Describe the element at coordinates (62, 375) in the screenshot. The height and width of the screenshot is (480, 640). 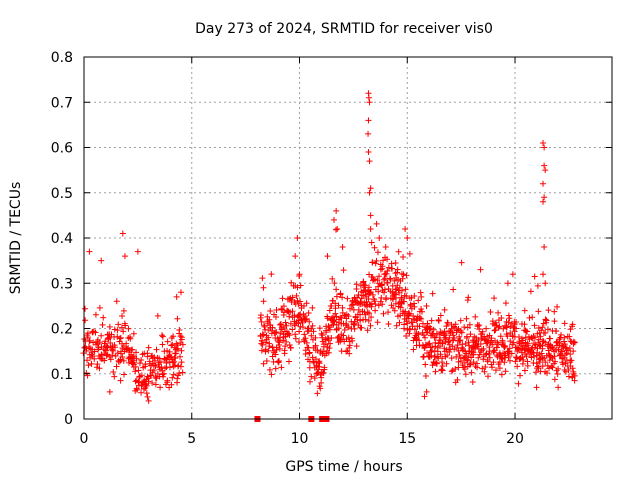
I see `y-tick-label: 0.1` at that location.